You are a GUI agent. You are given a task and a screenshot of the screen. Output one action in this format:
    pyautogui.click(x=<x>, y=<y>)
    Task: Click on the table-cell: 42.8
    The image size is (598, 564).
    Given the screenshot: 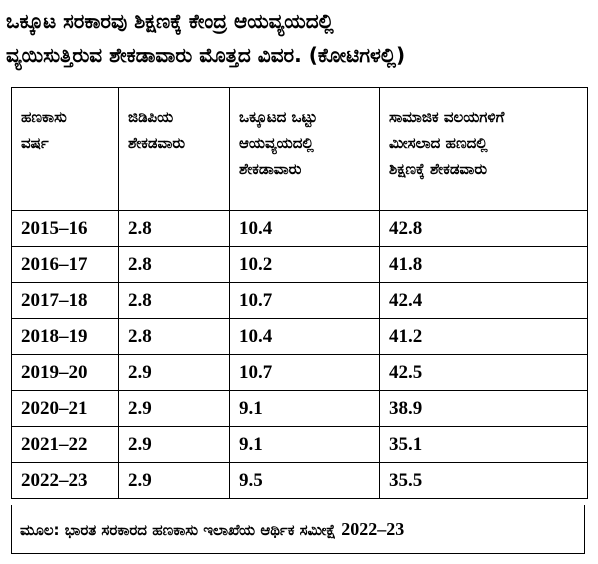 What is the action you would take?
    pyautogui.click(x=483, y=228)
    